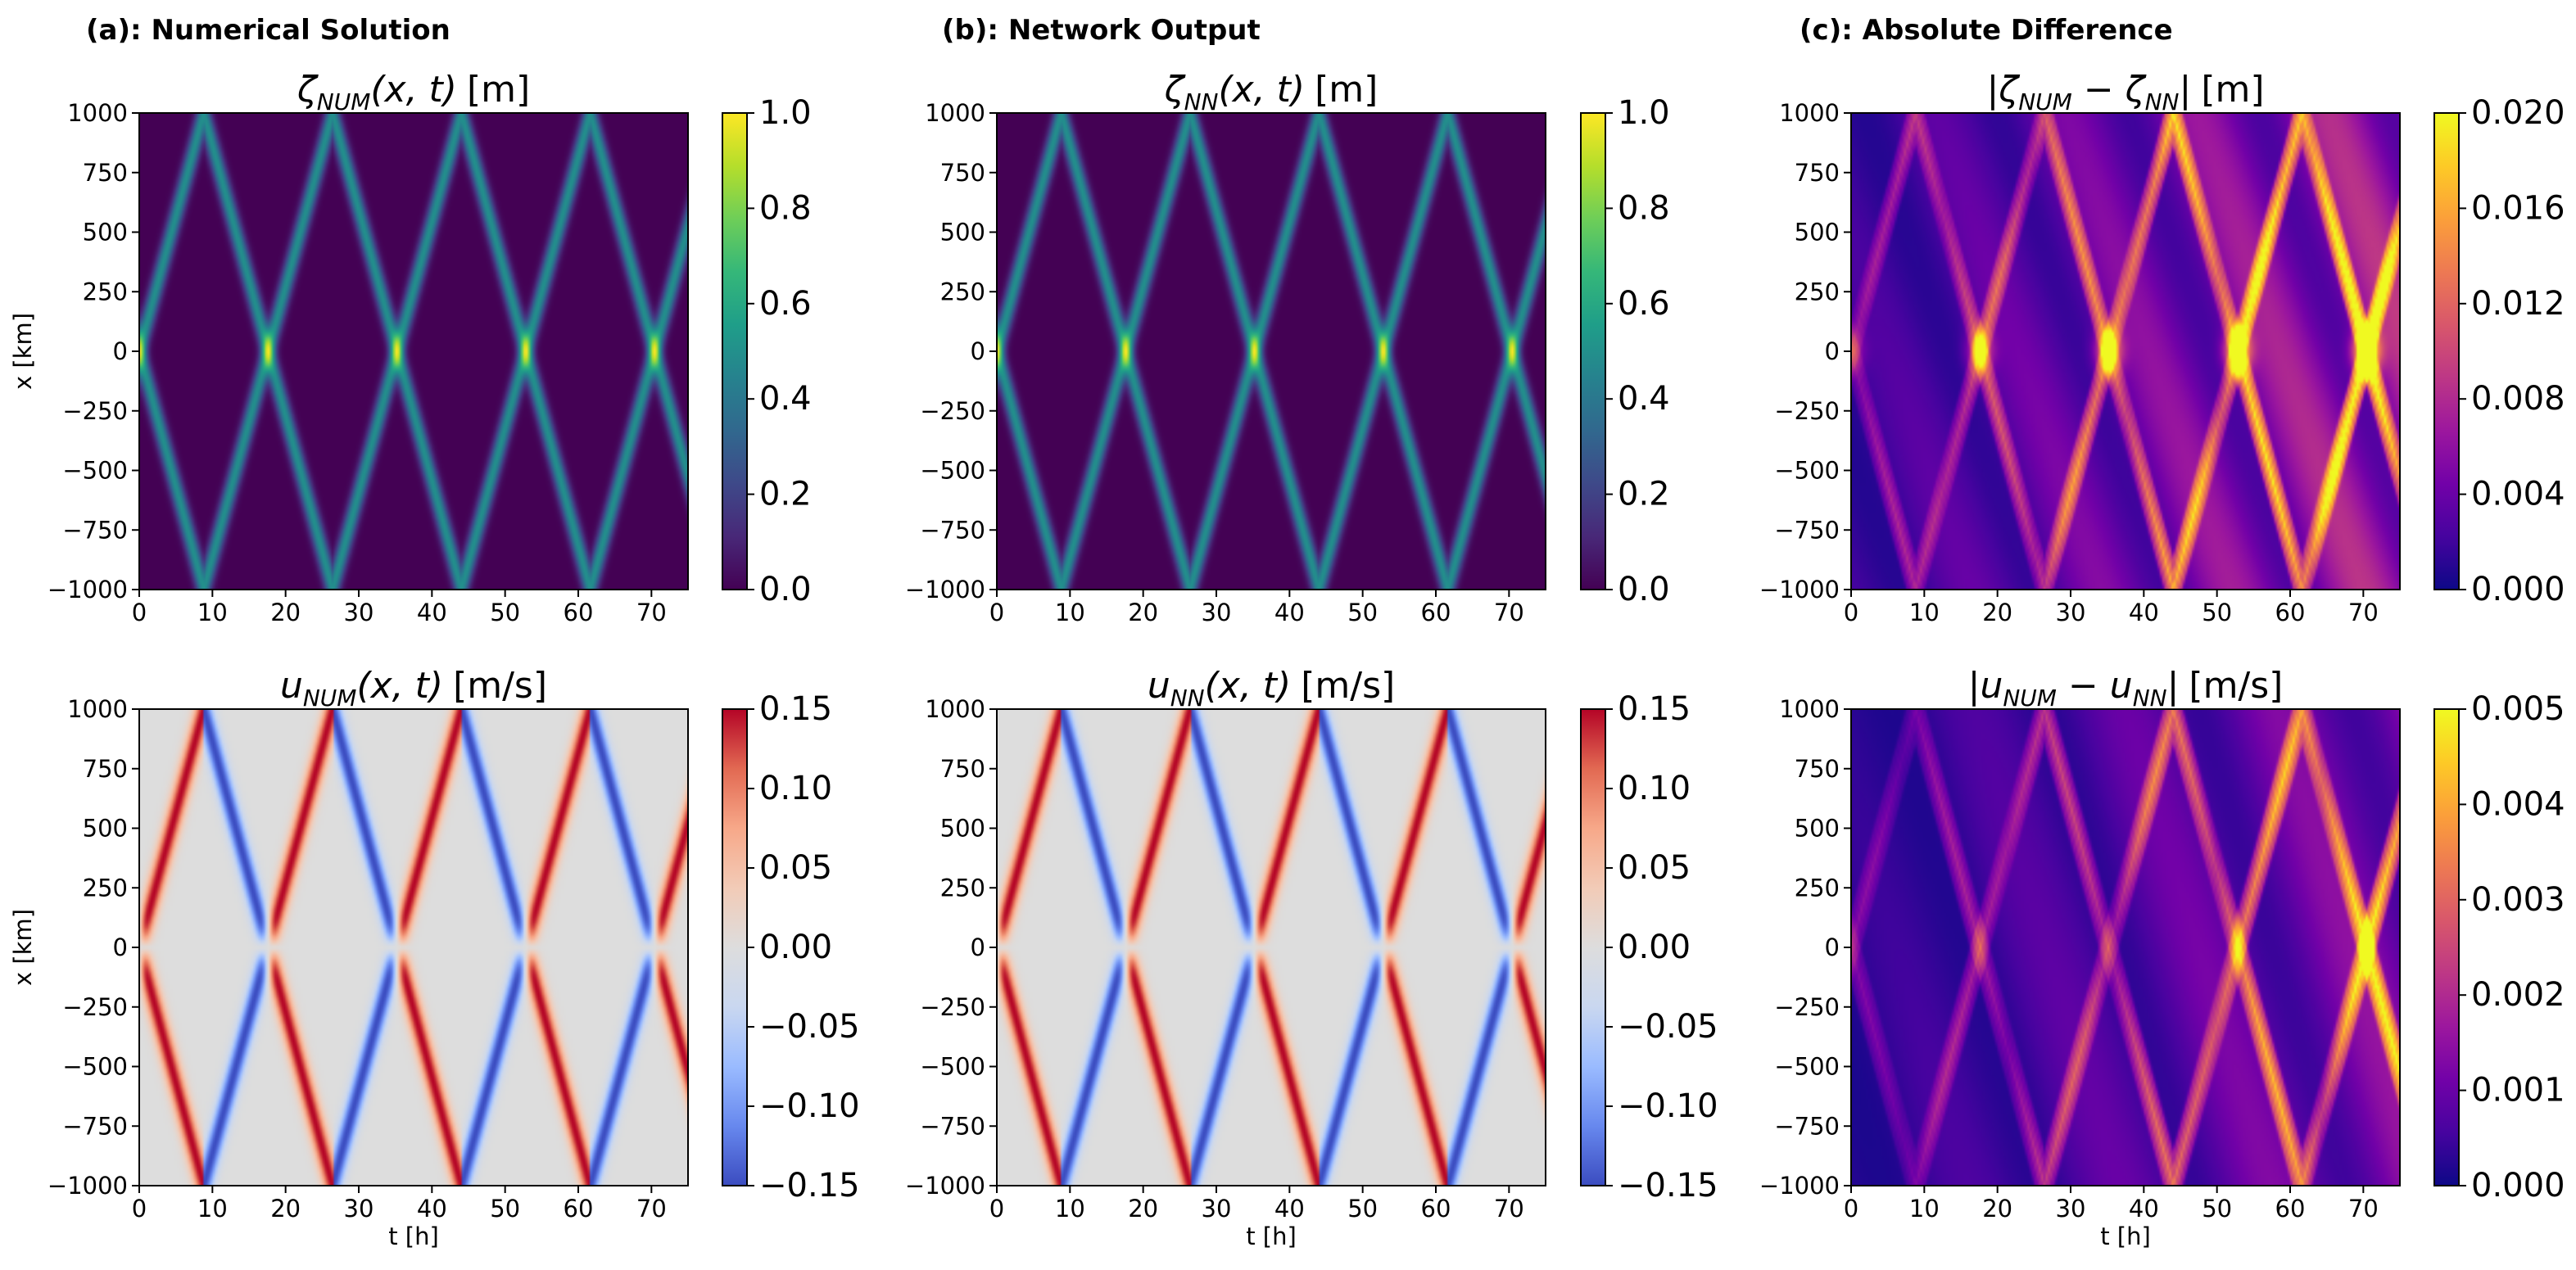 This screenshot has height=1270, width=2576. I want to click on title-unit: [m], so click(1346, 90).